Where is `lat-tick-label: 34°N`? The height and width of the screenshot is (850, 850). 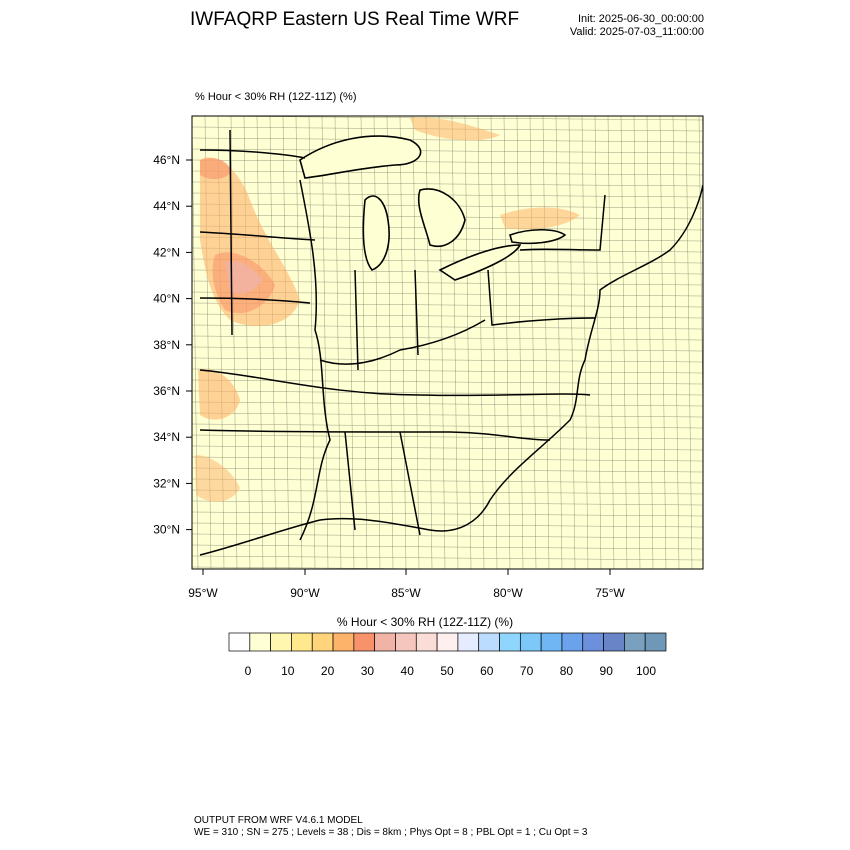 lat-tick-label: 34°N is located at coordinates (166, 437).